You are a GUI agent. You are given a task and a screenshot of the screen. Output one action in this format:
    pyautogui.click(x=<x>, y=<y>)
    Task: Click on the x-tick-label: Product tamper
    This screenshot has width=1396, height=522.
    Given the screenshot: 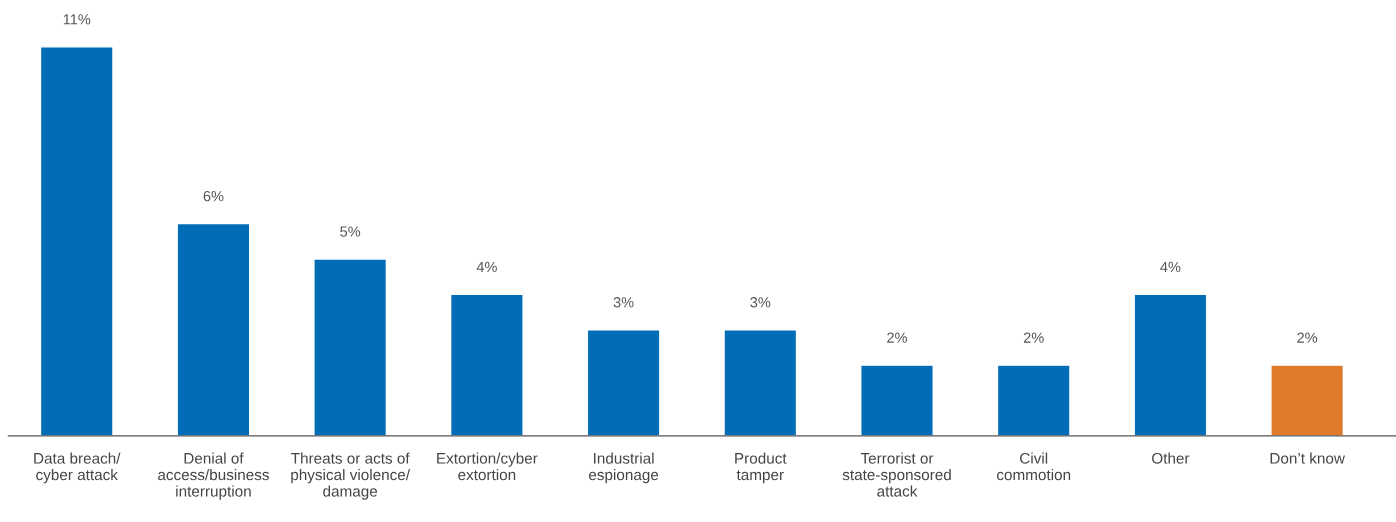 What is the action you would take?
    pyautogui.click(x=761, y=468)
    